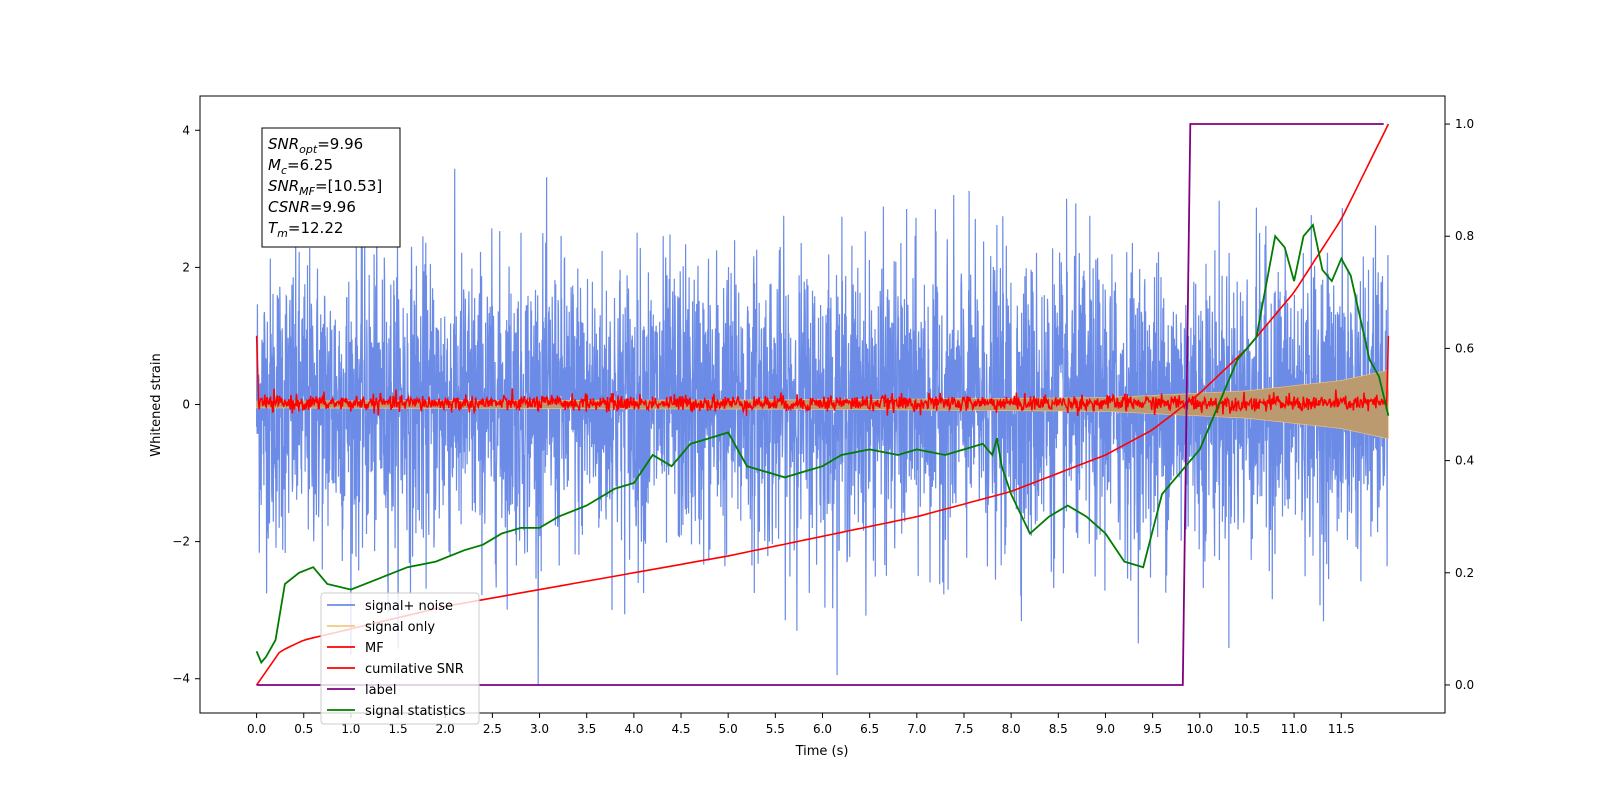  Describe the element at coordinates (1058, 729) in the screenshot. I see `x-tick-label: 8.5` at that location.